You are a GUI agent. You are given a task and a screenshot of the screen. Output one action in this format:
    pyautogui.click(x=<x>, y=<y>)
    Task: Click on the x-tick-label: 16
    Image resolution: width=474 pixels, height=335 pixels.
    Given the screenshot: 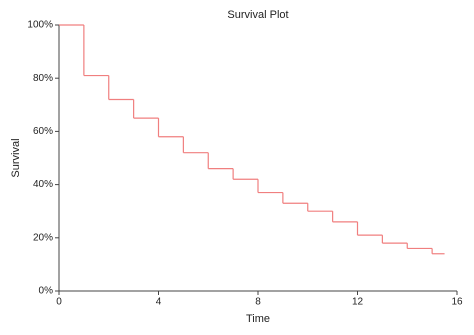 What is the action you would take?
    pyautogui.click(x=457, y=302)
    